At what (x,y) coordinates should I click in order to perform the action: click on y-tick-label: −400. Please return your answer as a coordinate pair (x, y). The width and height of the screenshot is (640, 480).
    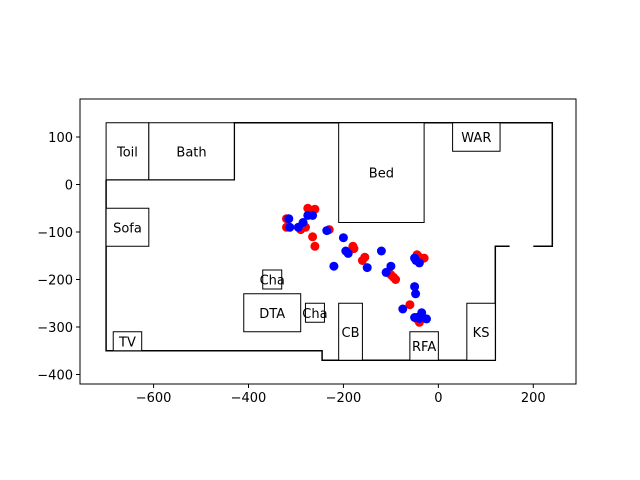
    Looking at the image, I should click on (55, 376).